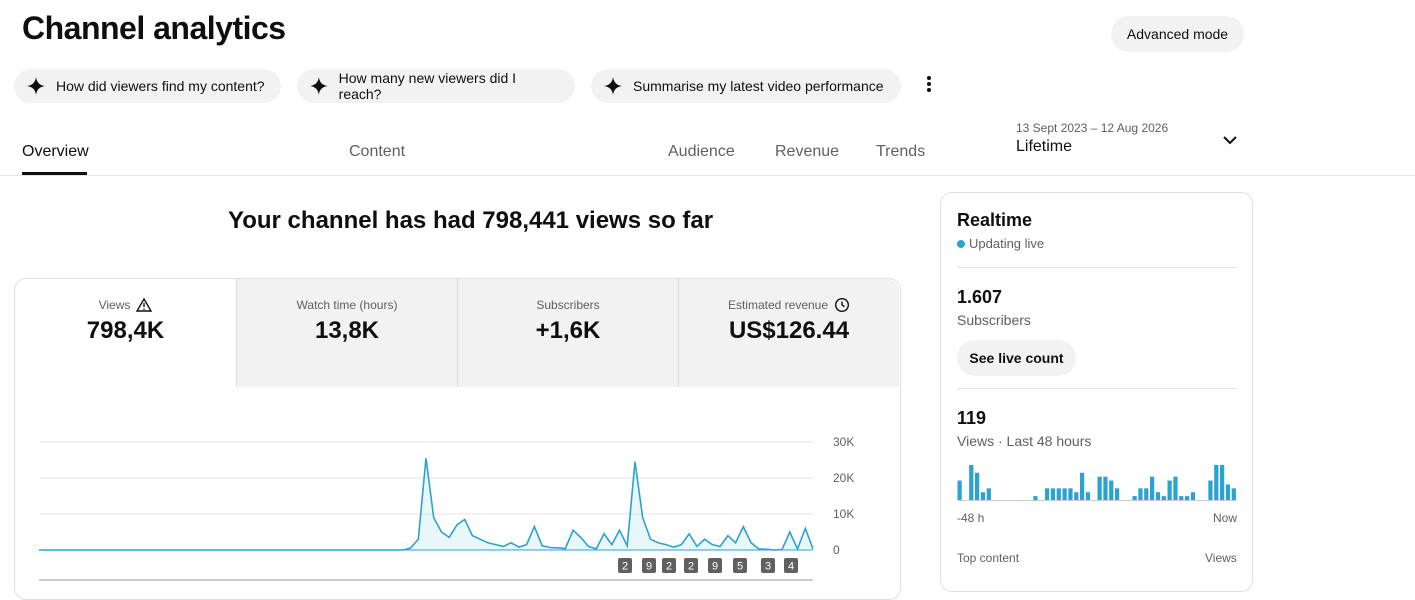 This screenshot has width=1415, height=600. What do you see at coordinates (1221, 558) in the screenshot?
I see `table-header: Views` at bounding box center [1221, 558].